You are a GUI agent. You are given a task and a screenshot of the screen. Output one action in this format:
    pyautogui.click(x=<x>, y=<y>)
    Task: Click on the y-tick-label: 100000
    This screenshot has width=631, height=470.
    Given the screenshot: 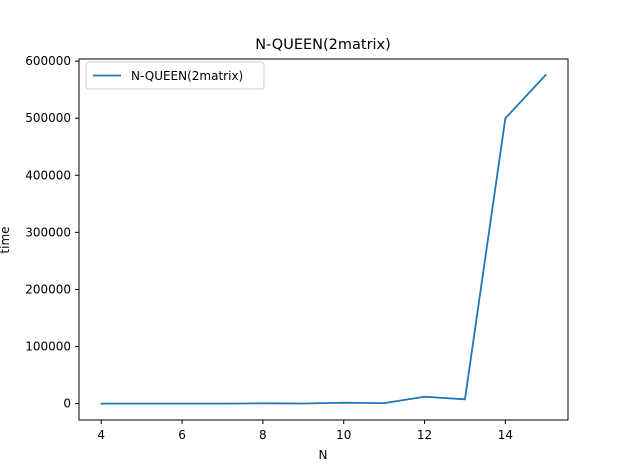 What is the action you would take?
    pyautogui.click(x=48, y=347)
    